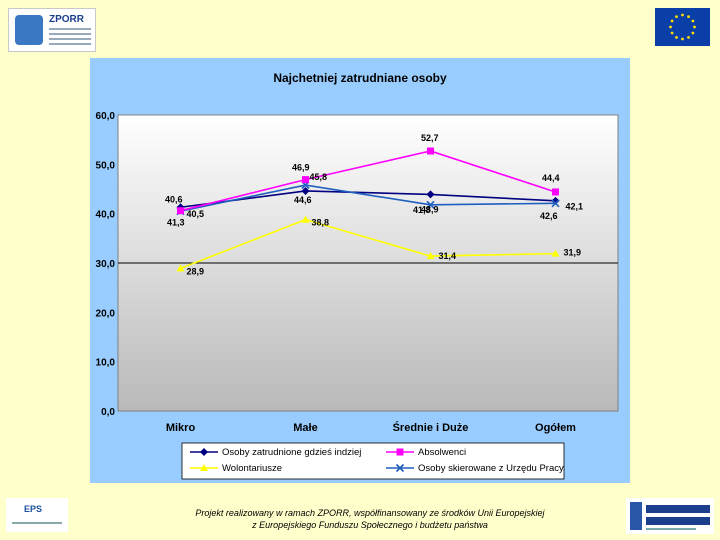  Describe the element at coordinates (575, 206) in the screenshot. I see `data-label: 42,1` at that location.